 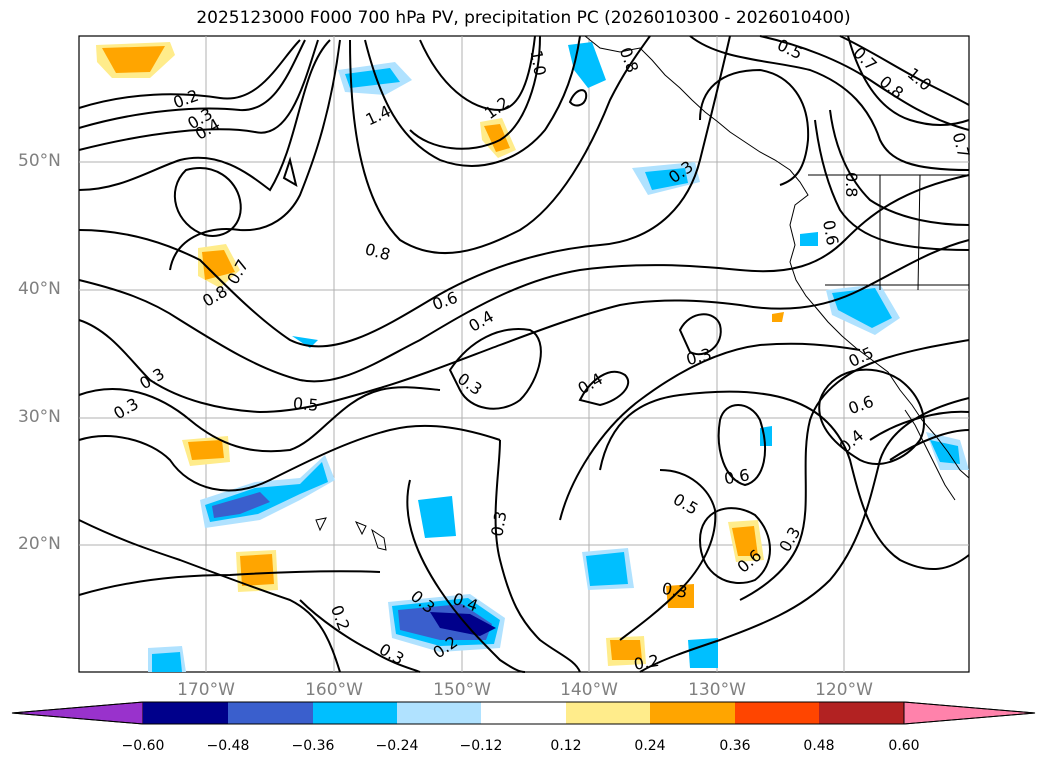 I want to click on colorbar, so click(x=523, y=713).